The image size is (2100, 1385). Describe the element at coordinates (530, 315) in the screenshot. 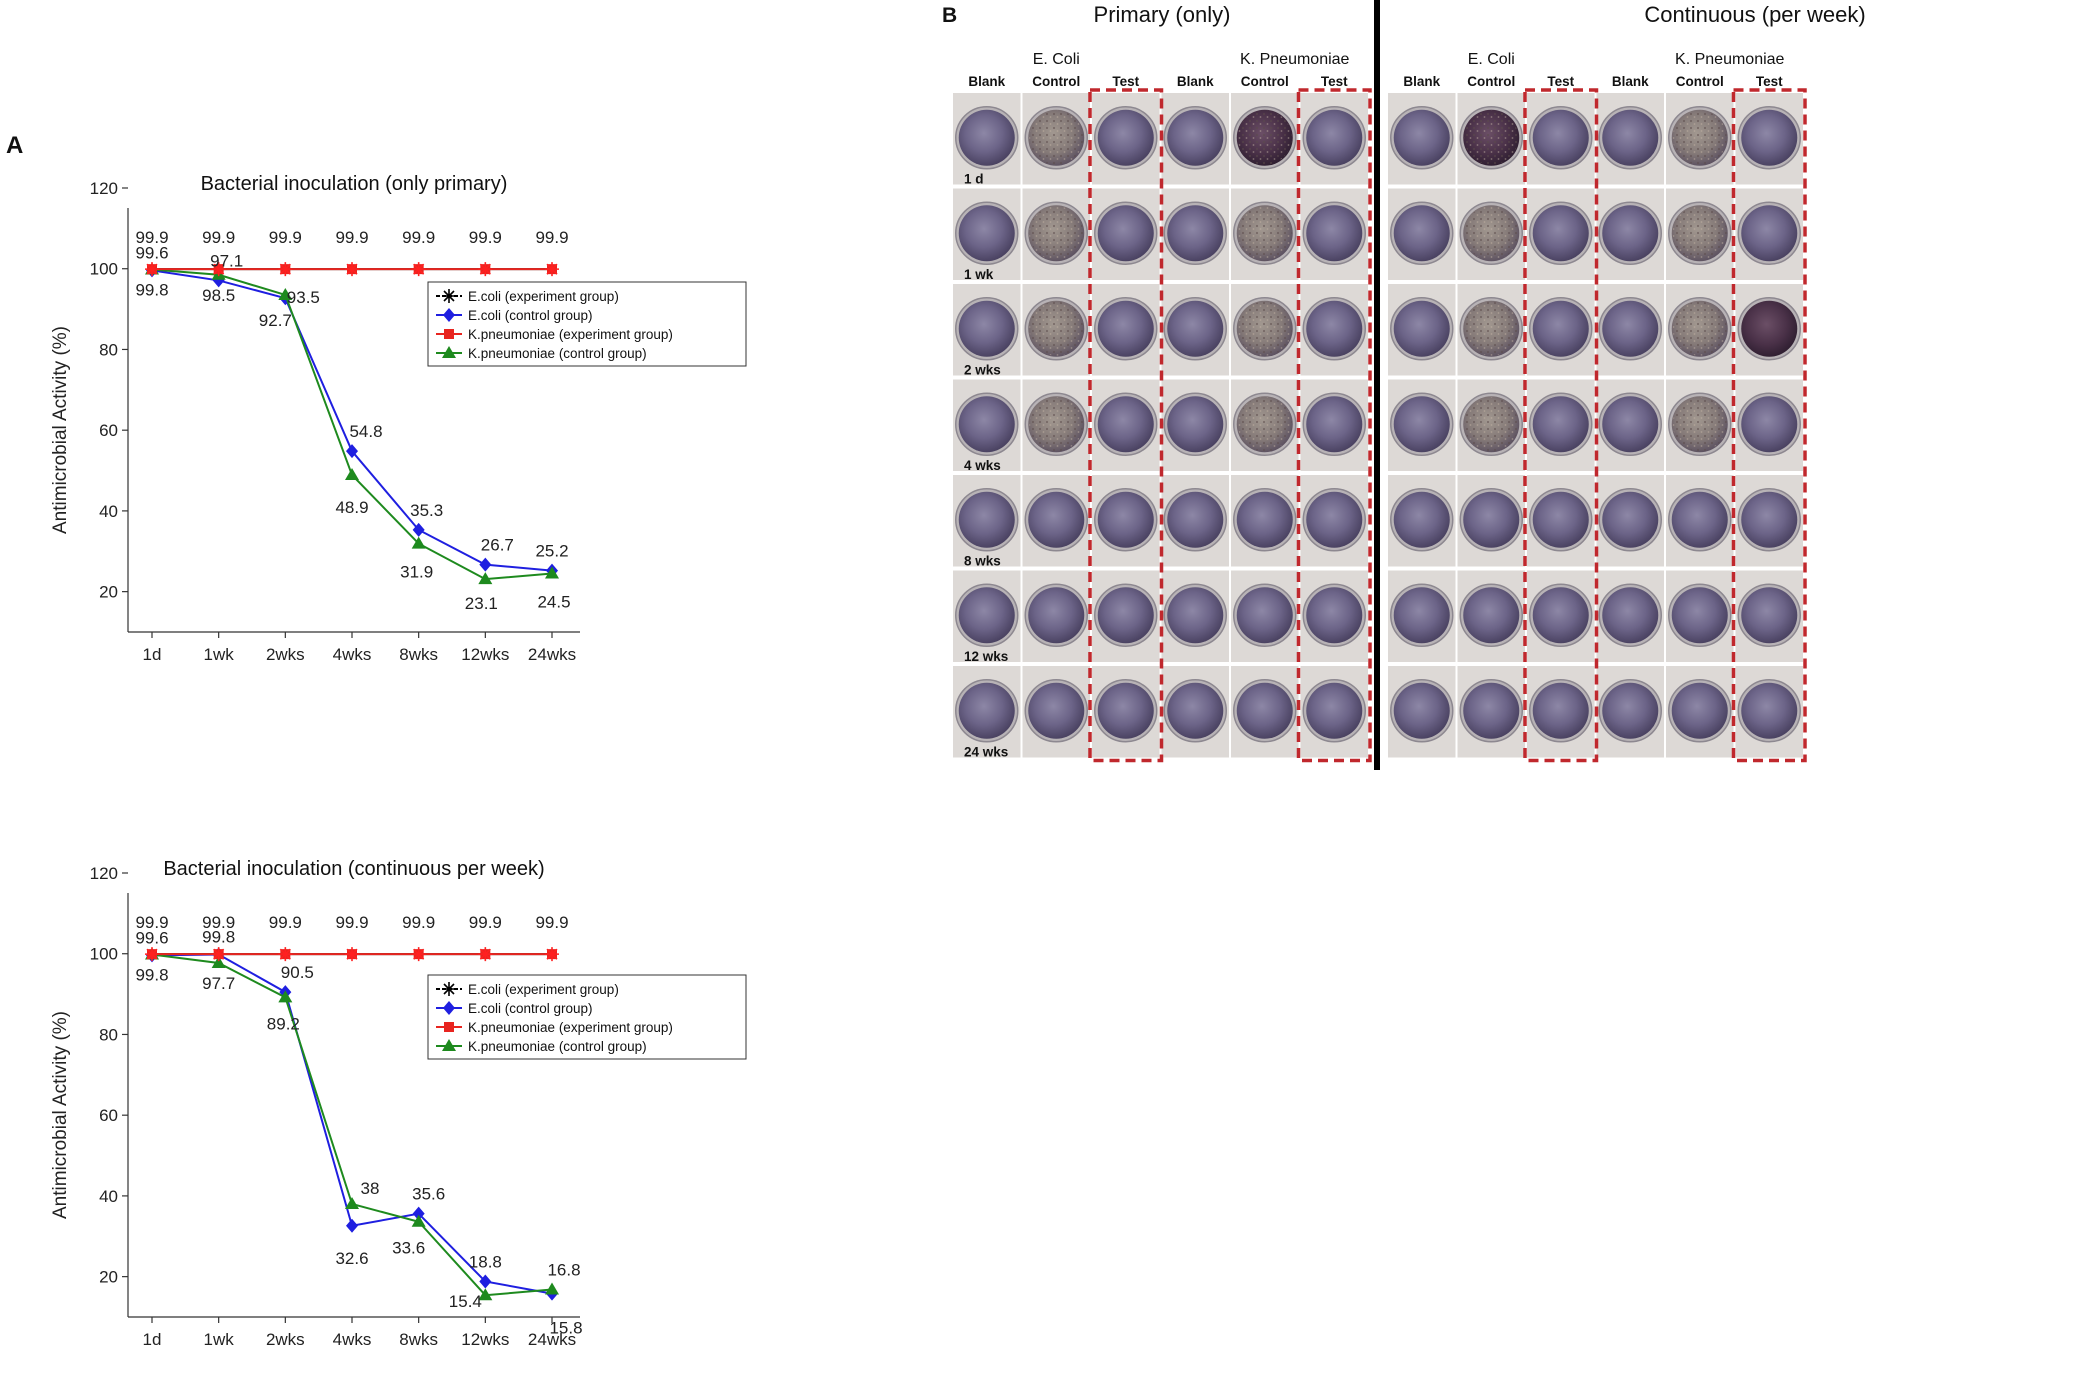

I see `legend-entry: E.coli (control group)` at that location.